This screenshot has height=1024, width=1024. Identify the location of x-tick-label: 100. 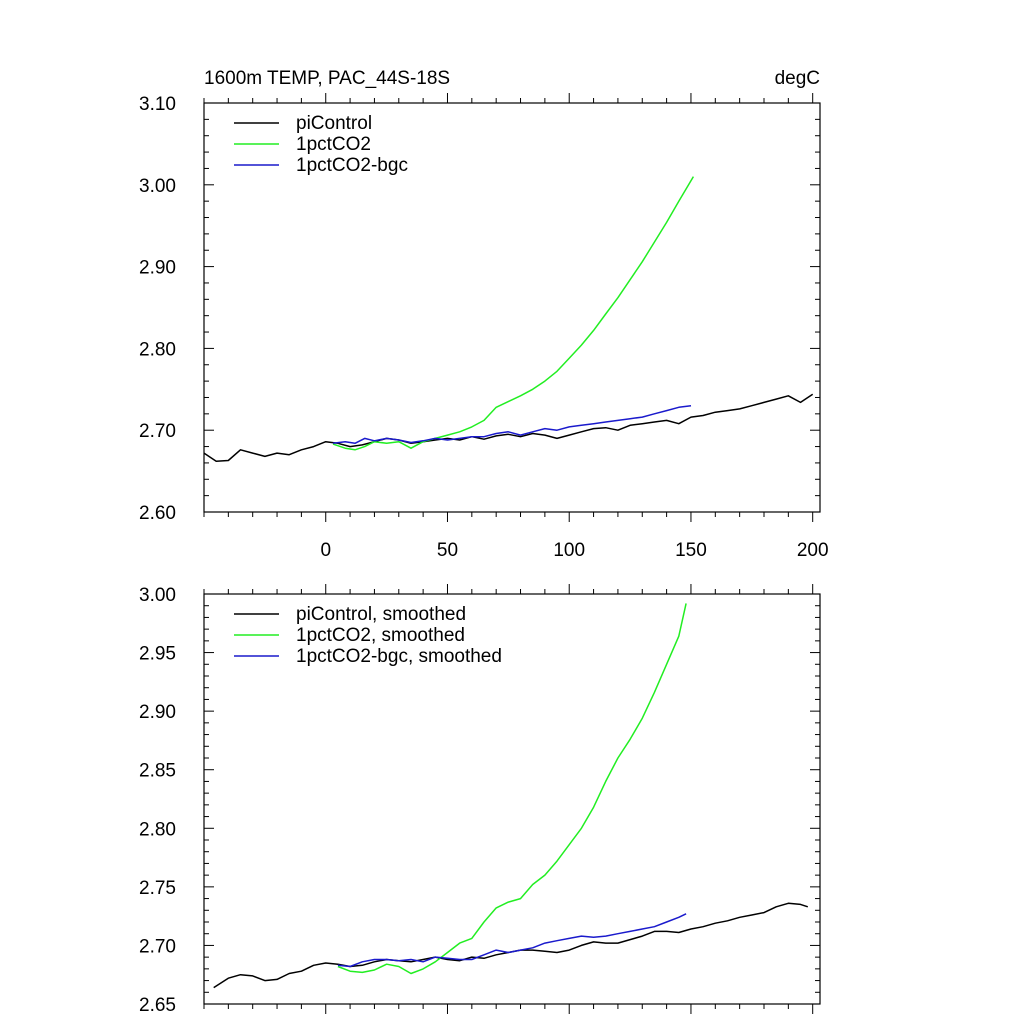
(569, 550).